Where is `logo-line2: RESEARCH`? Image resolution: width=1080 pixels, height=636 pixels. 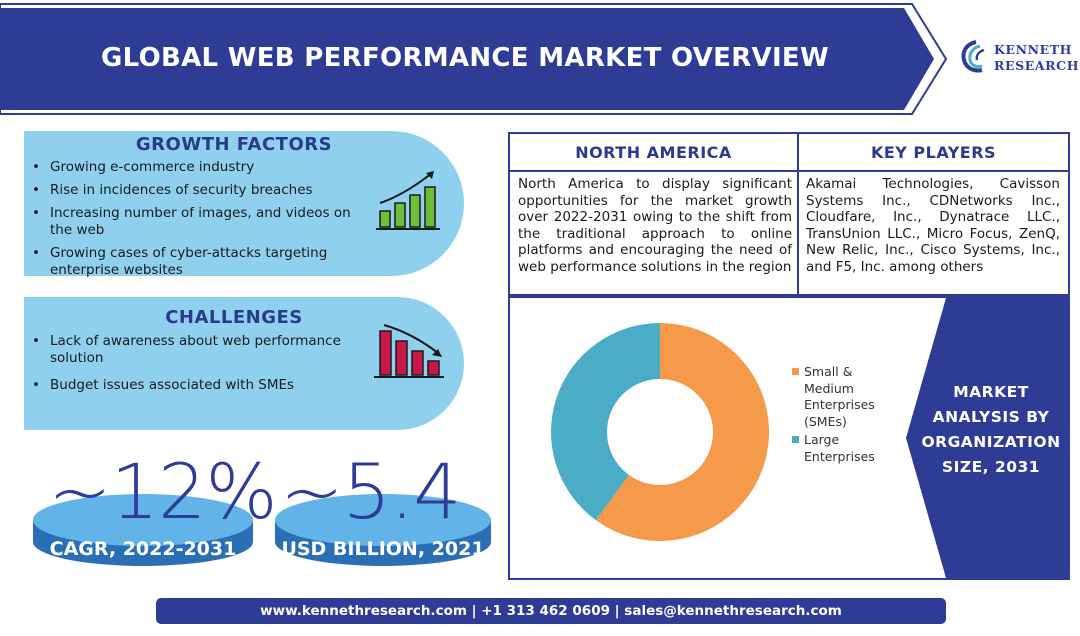 logo-line2: RESEARCH is located at coordinates (1037, 65).